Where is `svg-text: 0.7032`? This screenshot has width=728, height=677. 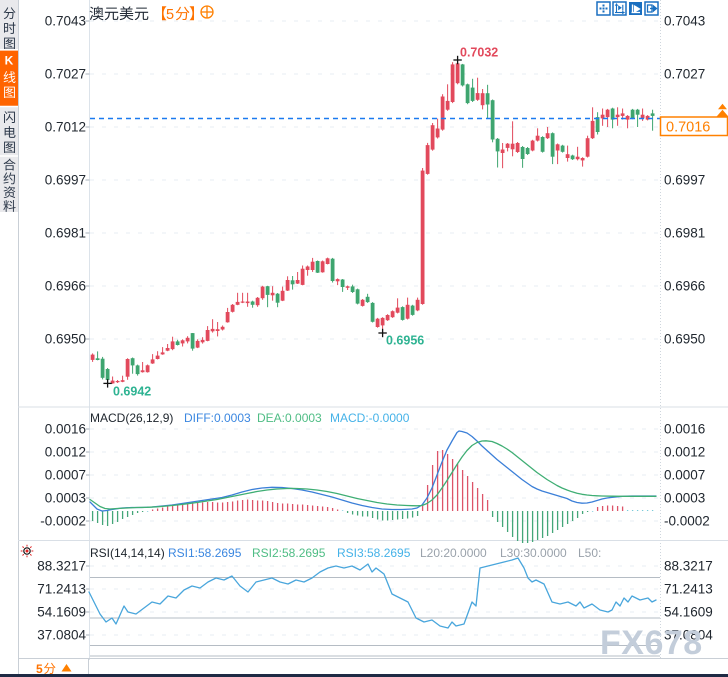
svg-text: 0.7032 is located at coordinates (479, 53).